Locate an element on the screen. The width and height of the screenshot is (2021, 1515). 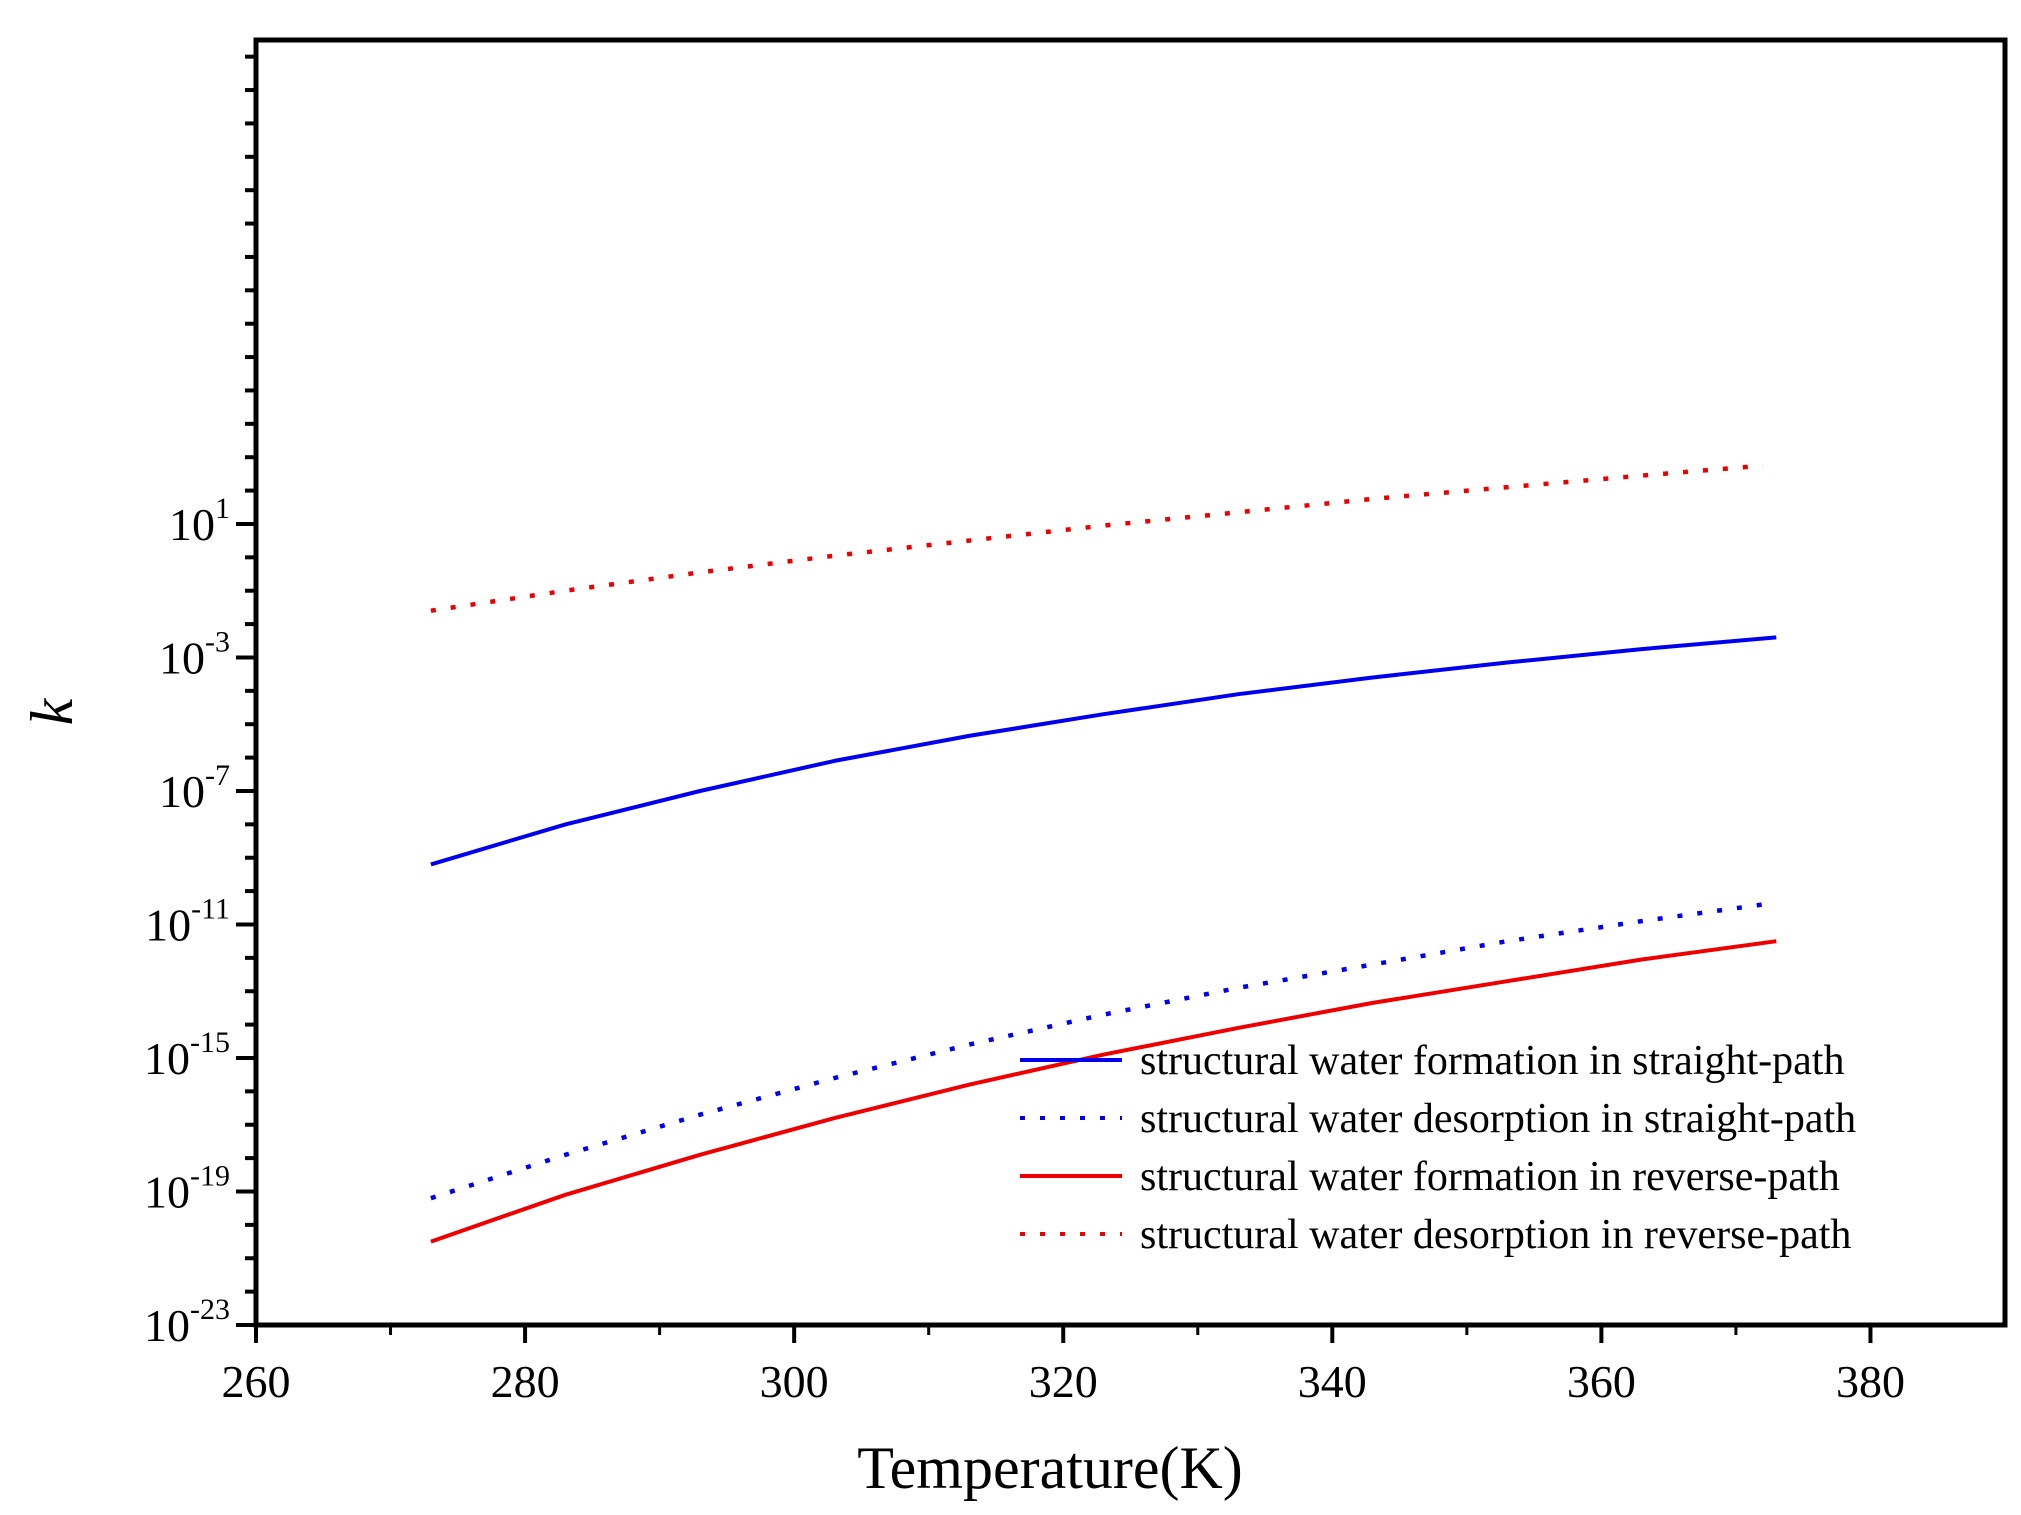
x-tick-label: 280 is located at coordinates (525, 1381).